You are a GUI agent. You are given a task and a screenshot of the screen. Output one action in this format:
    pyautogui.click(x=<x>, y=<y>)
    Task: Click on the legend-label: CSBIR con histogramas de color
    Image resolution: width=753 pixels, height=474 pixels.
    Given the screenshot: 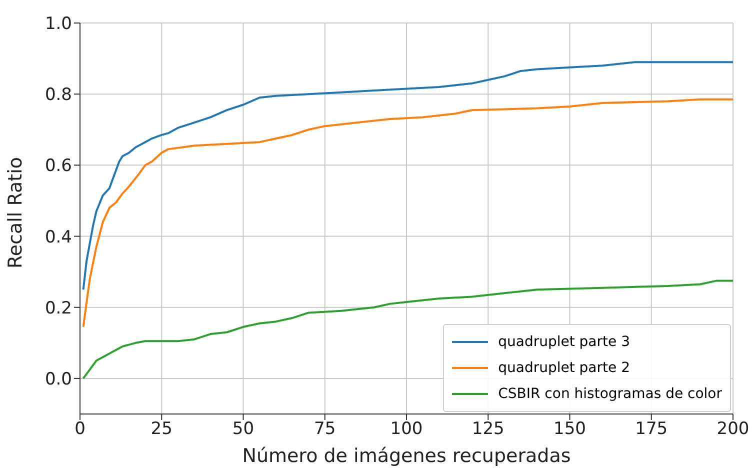 What is the action you would take?
    pyautogui.click(x=610, y=394)
    